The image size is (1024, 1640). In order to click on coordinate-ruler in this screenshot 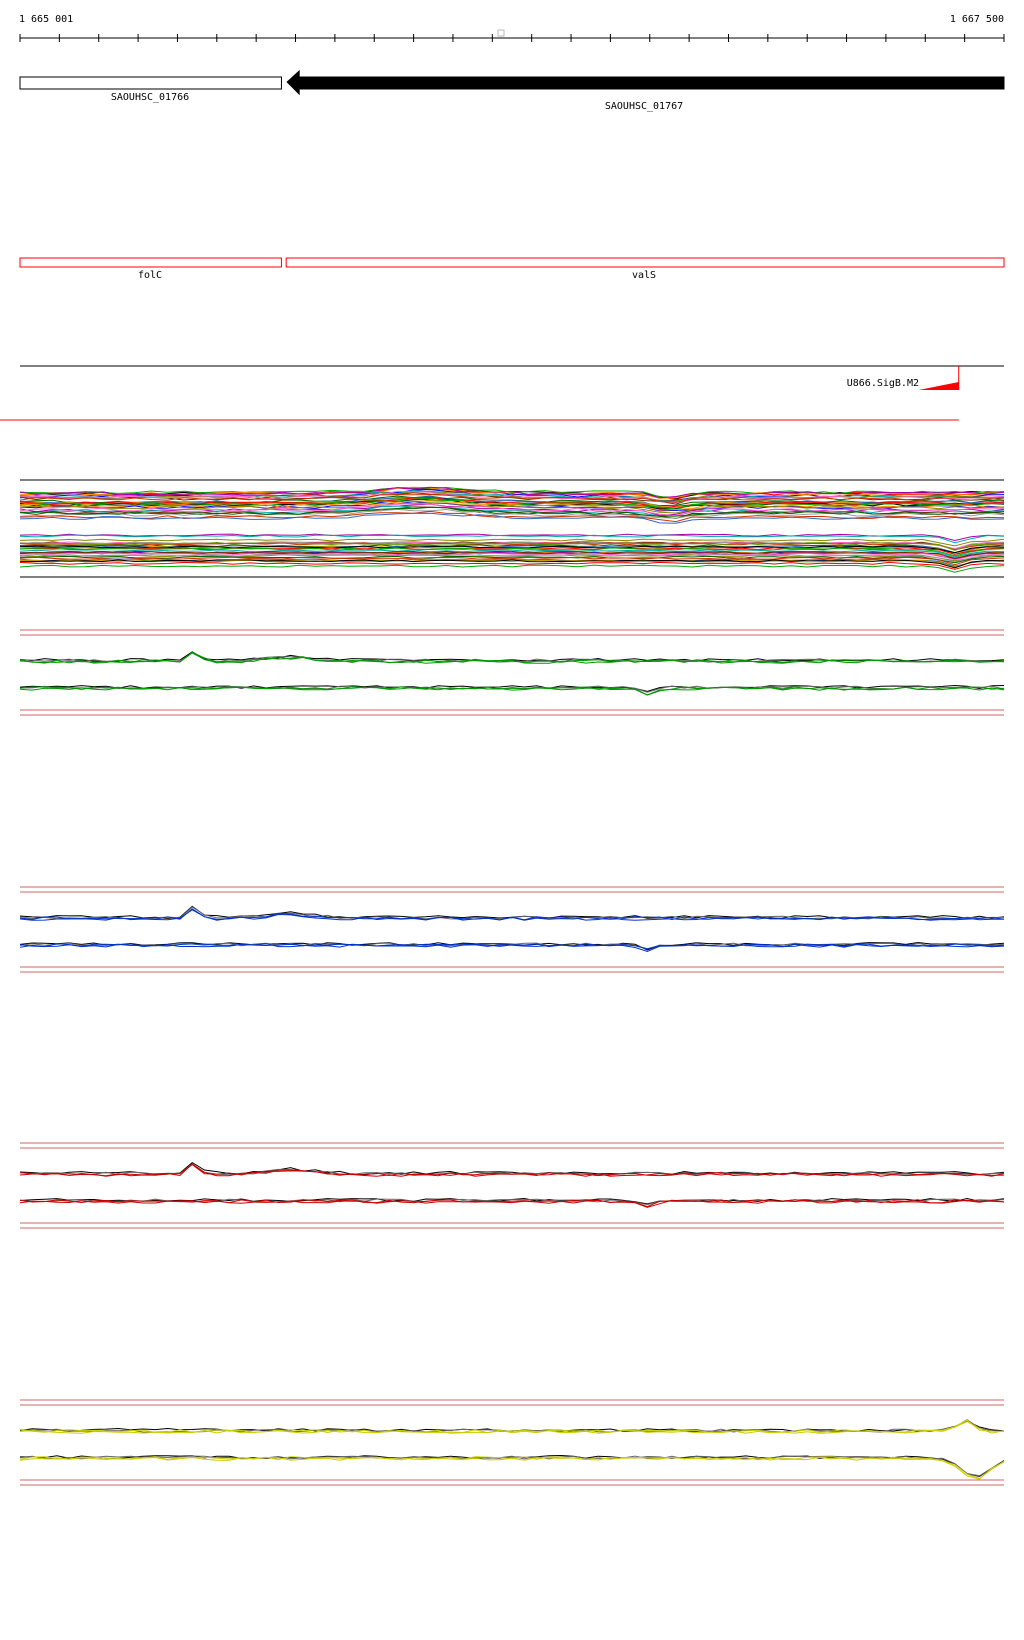, I will do `click(512, 35)`.